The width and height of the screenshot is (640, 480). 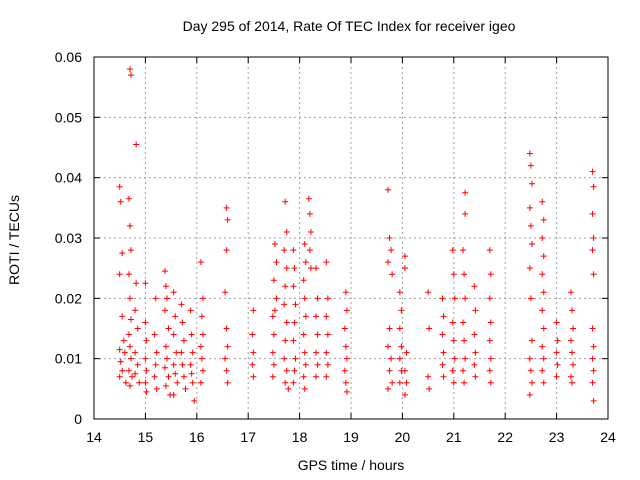 I want to click on y-tick-label: 0.01, so click(x=68, y=359).